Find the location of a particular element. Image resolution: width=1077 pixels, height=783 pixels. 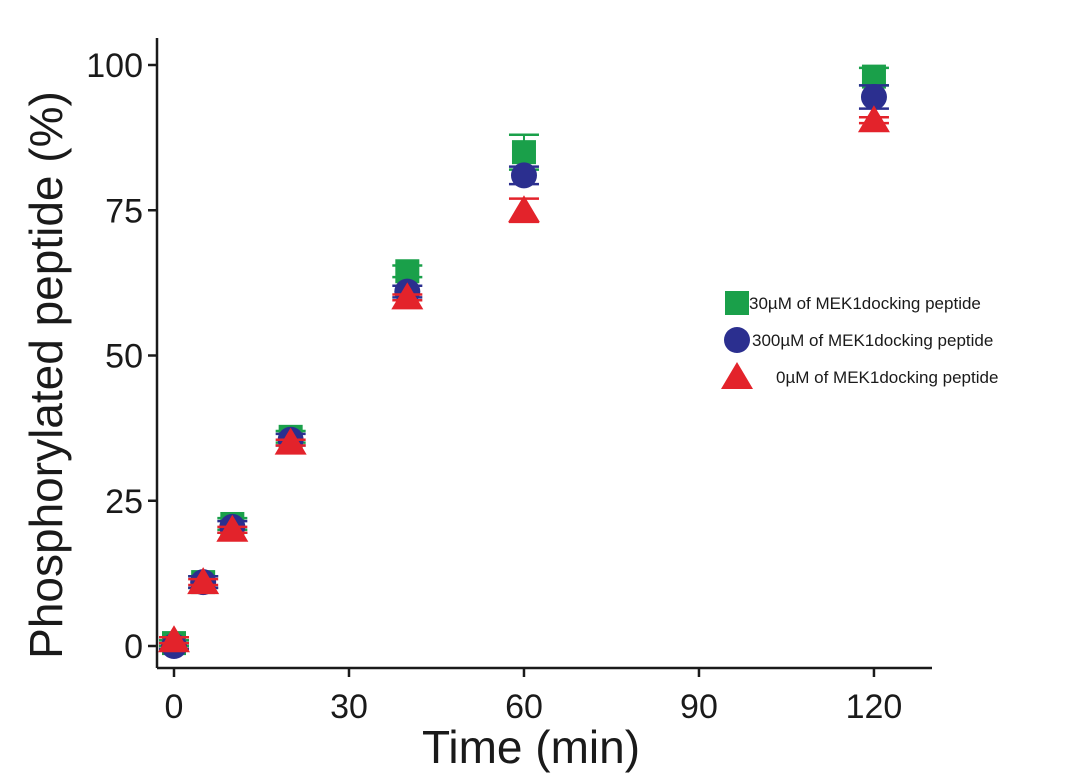

legend-item: 0µM of MEK1docking peptide is located at coordinates (859, 375).